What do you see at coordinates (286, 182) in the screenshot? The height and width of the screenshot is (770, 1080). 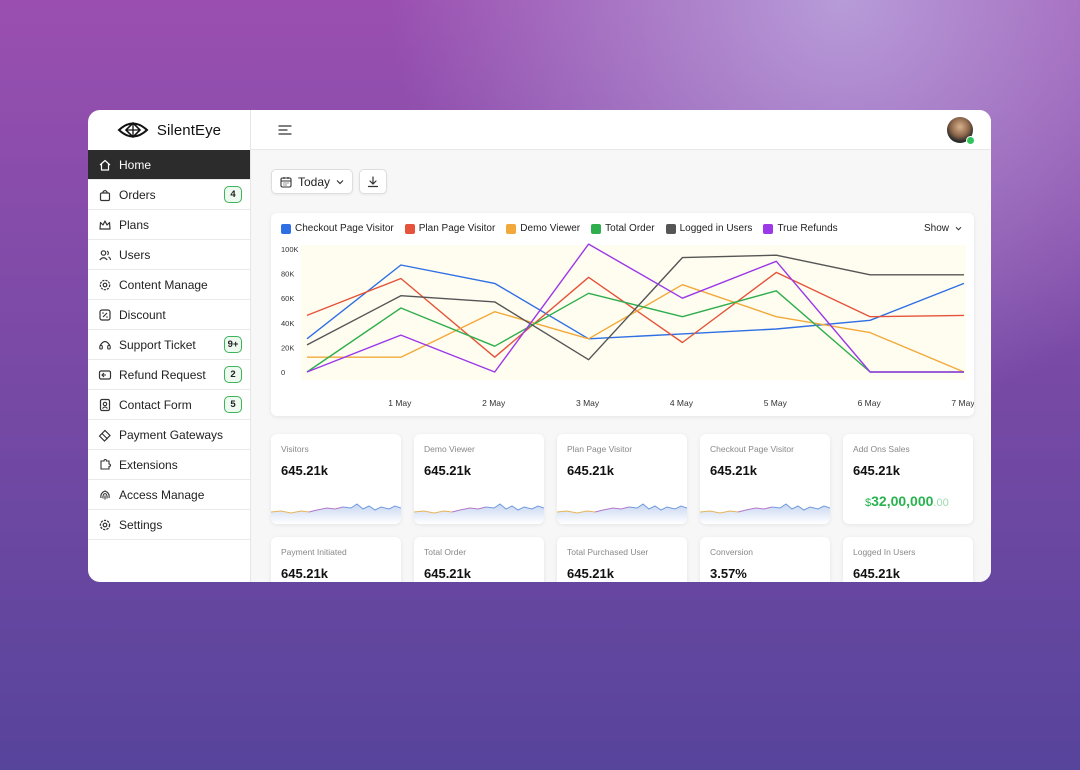 I see `calendar-icon` at bounding box center [286, 182].